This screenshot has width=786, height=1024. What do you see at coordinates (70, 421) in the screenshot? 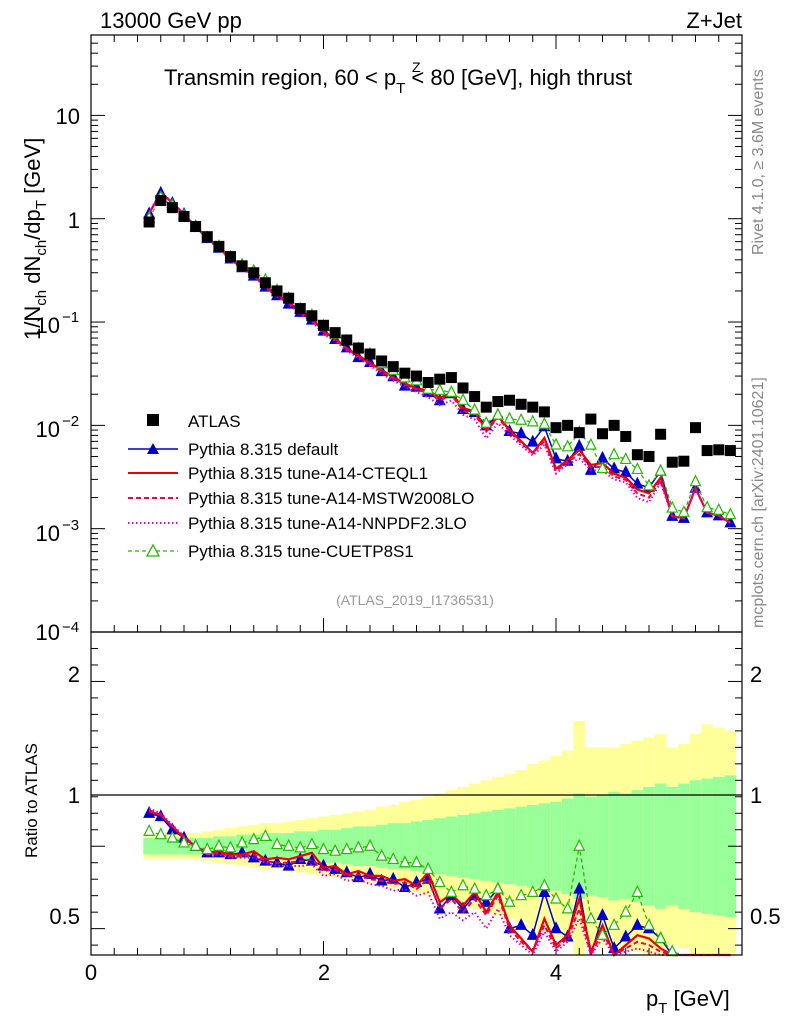
I see `ytick-exp-1e-2: −2` at bounding box center [70, 421].